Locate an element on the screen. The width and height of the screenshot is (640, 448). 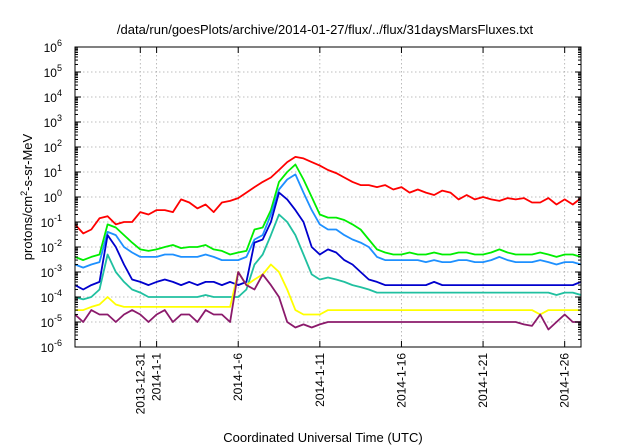
y-tick-label-exponent: -4 is located at coordinates (58, 293).